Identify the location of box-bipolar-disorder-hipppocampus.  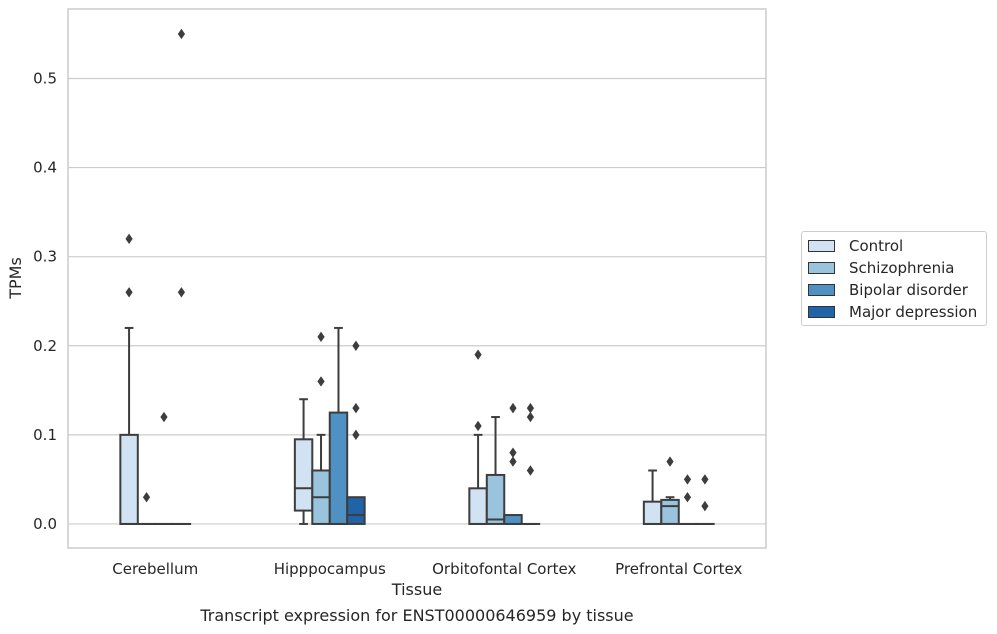
(338, 425).